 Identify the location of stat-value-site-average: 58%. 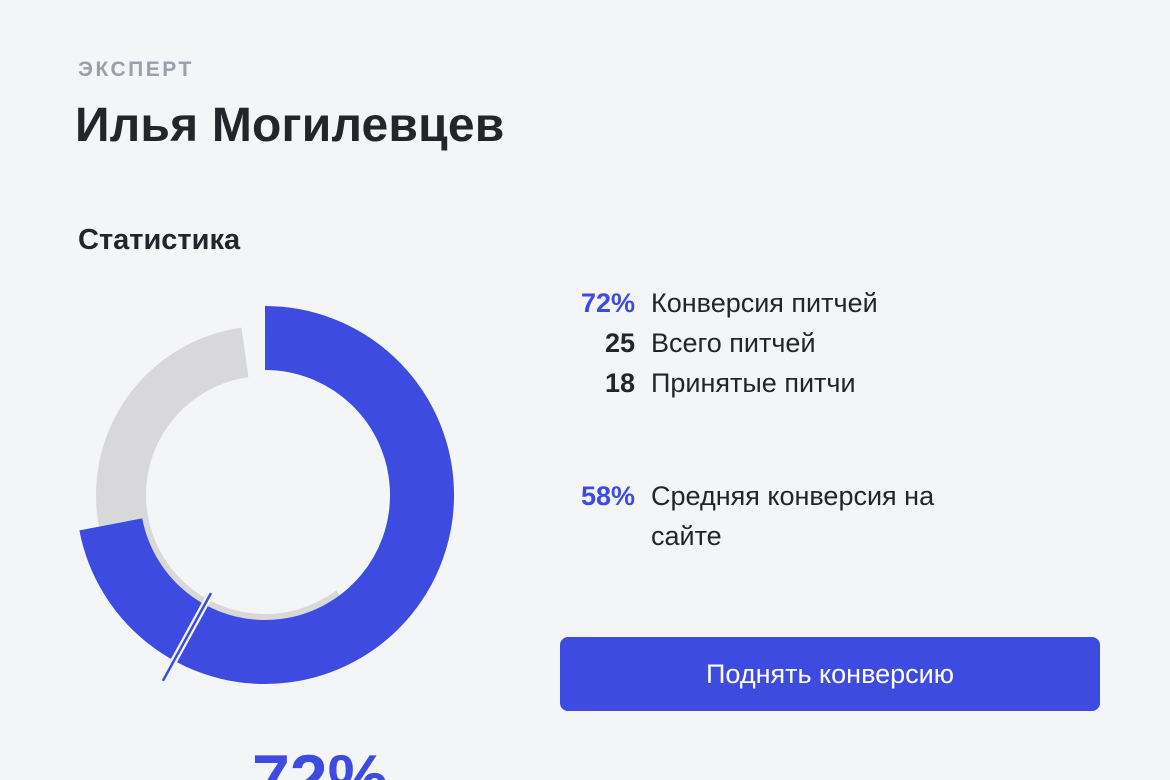
(607, 496).